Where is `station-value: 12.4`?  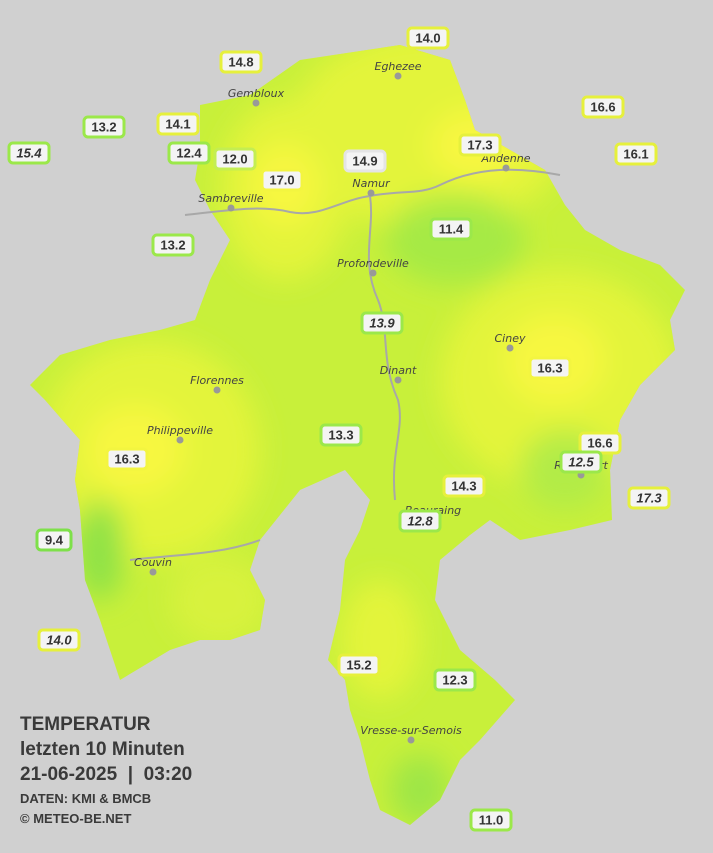 station-value: 12.4 is located at coordinates (189, 152).